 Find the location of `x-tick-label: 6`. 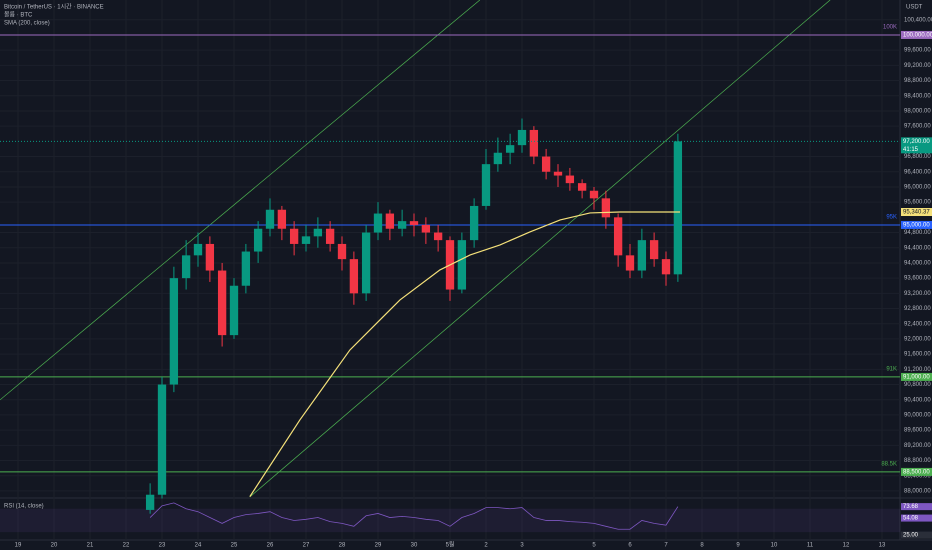

x-tick-label: 6 is located at coordinates (630, 546).